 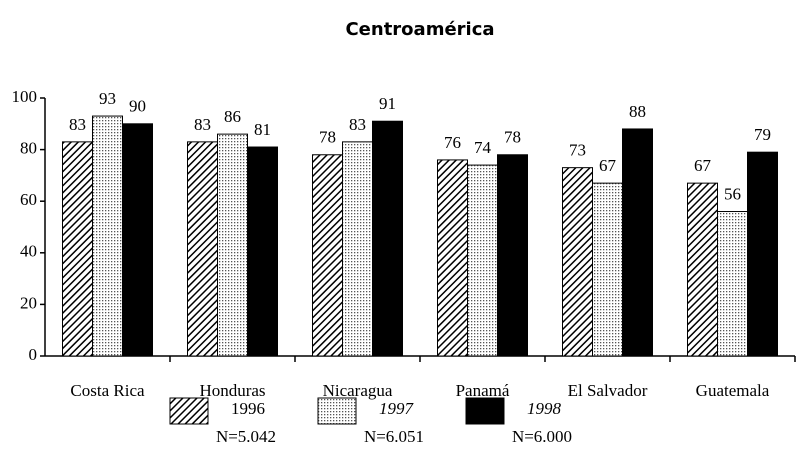 I want to click on data-label: 79, so click(x=762, y=134).